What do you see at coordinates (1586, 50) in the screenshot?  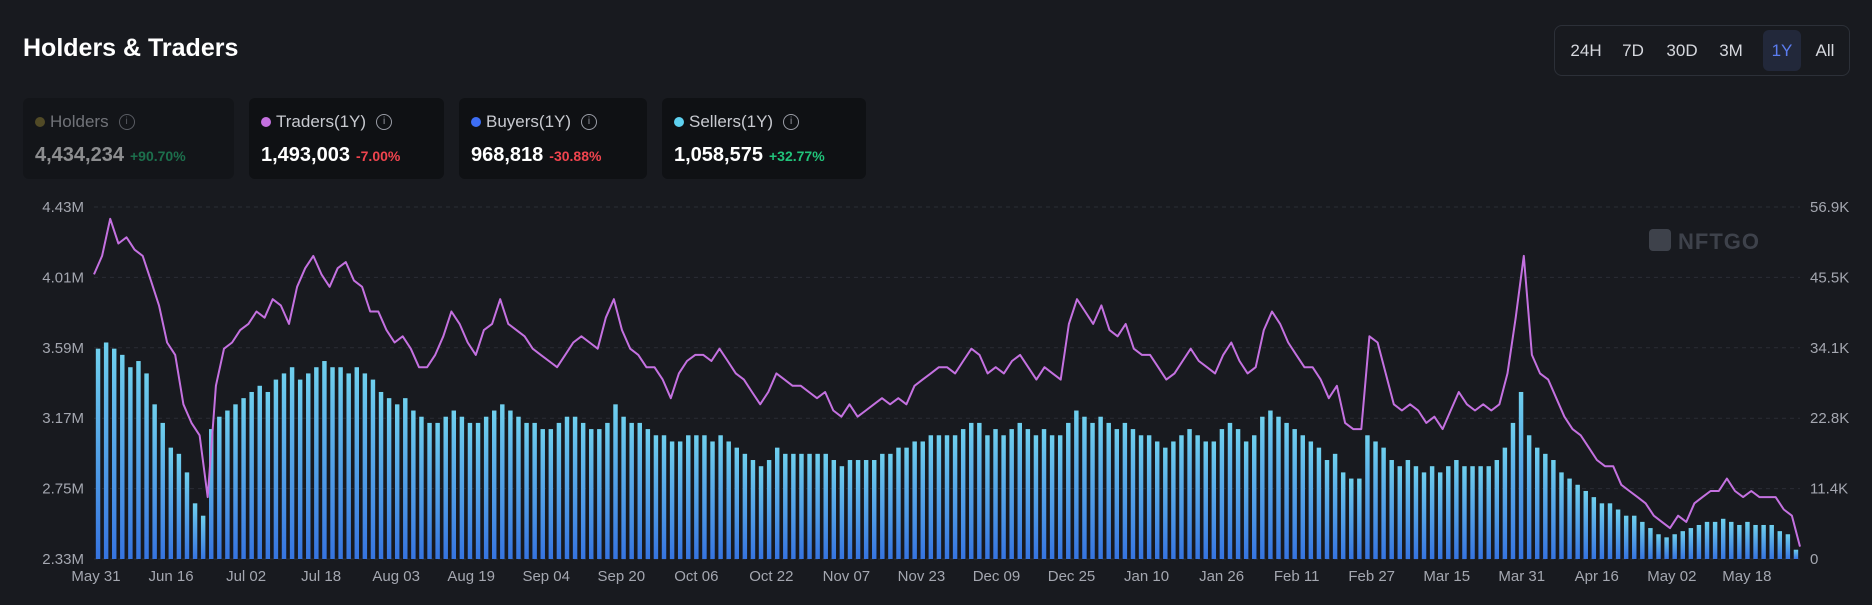 I see `range-24h-button: 24H` at bounding box center [1586, 50].